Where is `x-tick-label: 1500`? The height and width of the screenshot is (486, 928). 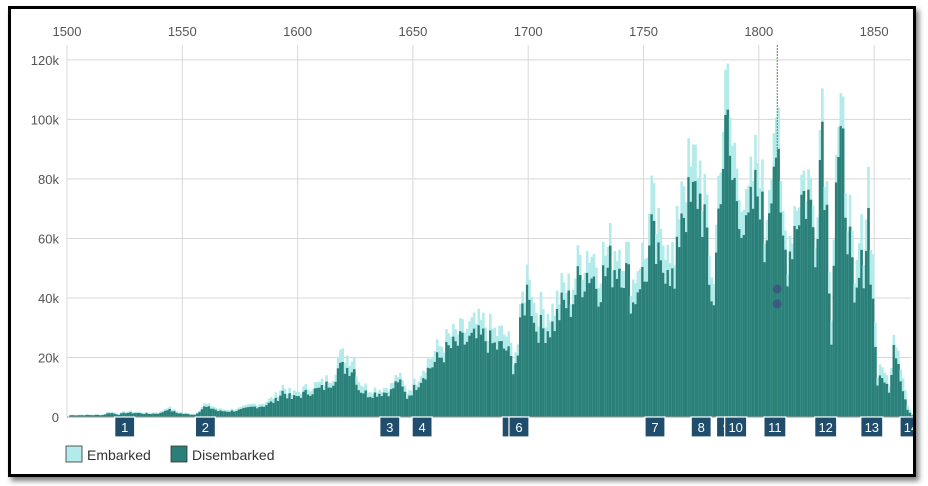
x-tick-label: 1500 is located at coordinates (67, 31).